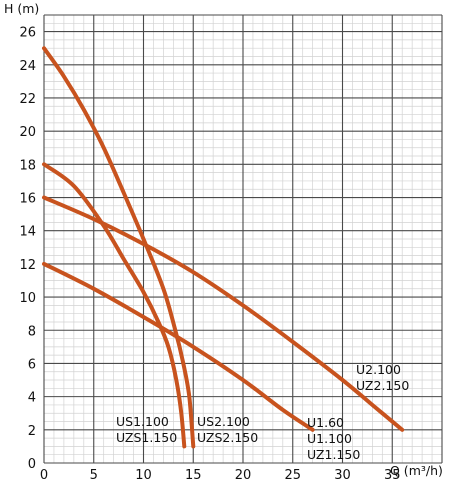 This screenshot has width=460, height=492. What do you see at coordinates (325, 422) in the screenshot?
I see `curve-label: U1.60` at bounding box center [325, 422].